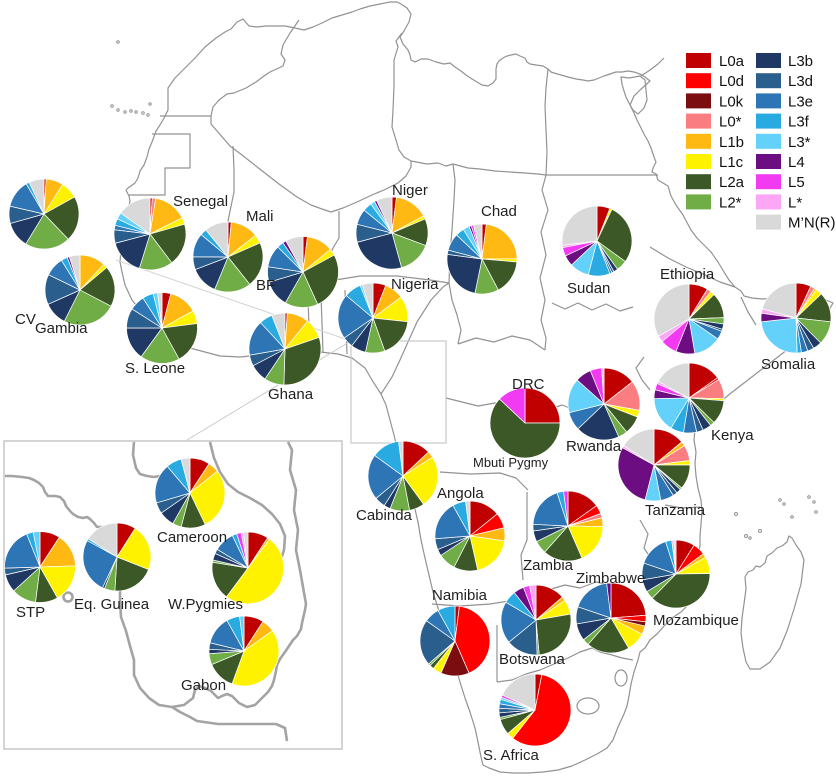  Describe the element at coordinates (460, 493) in the screenshot. I see `svg-text: Angola` at that location.